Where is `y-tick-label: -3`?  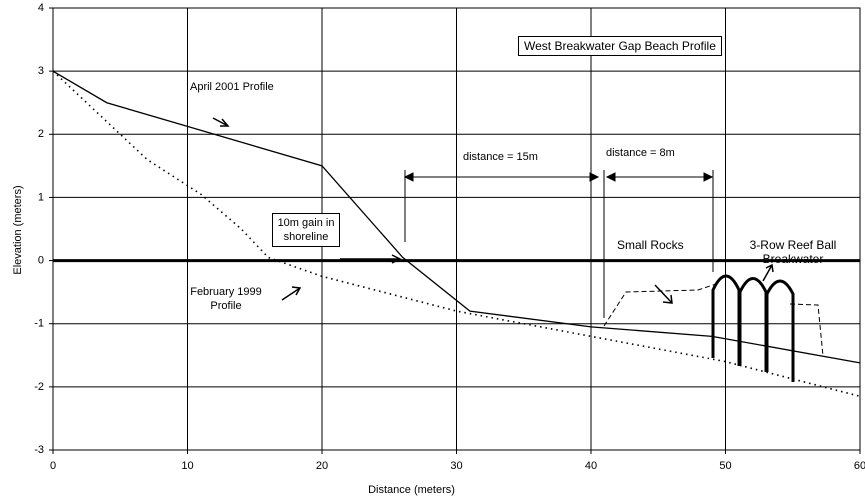 y-tick-label: -3 is located at coordinates (39, 450).